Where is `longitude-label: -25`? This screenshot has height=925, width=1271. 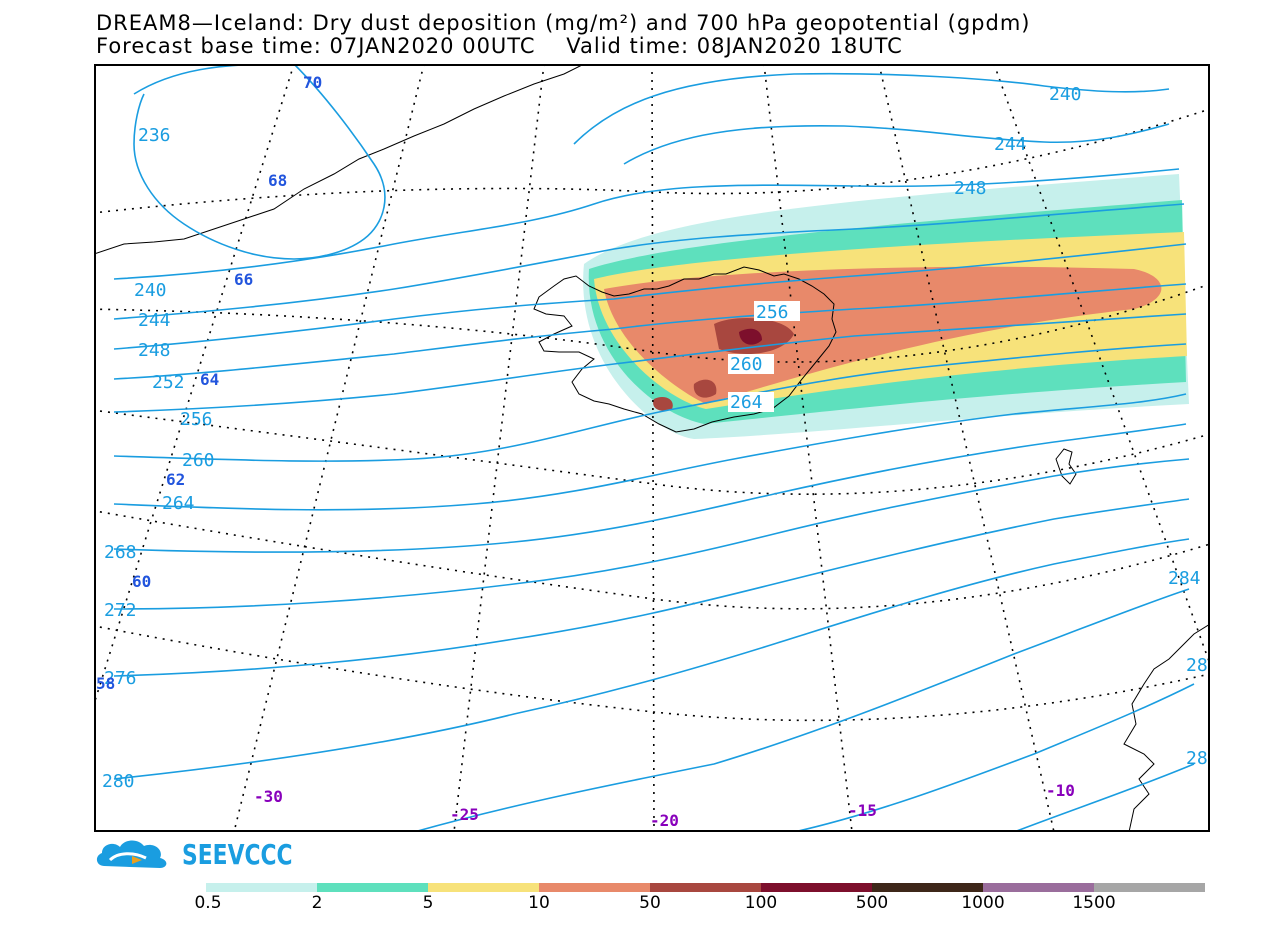
longitude-label: -25 is located at coordinates (464, 814).